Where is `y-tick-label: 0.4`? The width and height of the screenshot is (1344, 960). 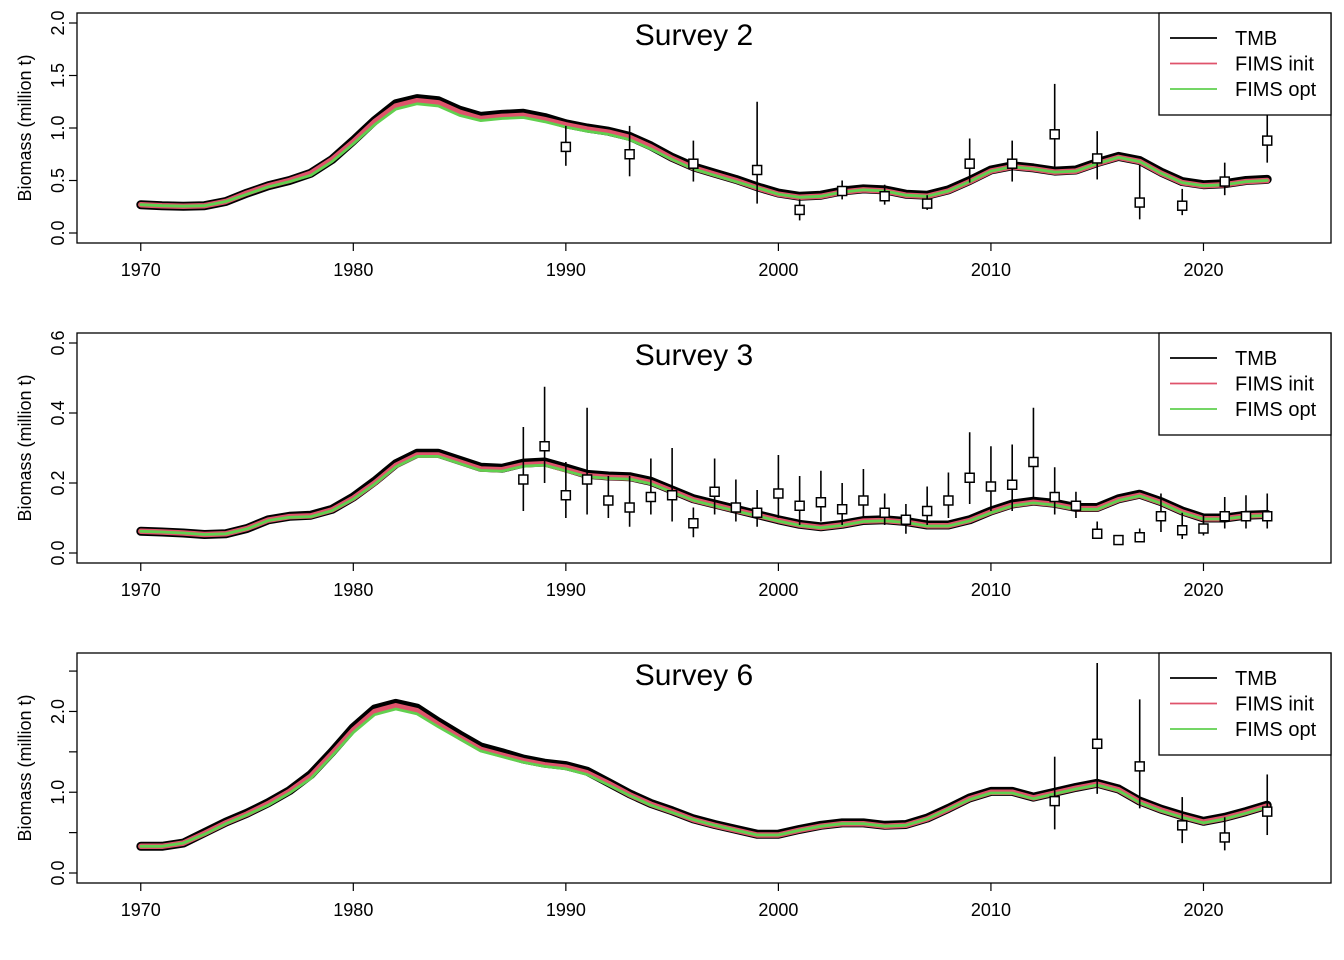
y-tick-label: 0.4 is located at coordinates (58, 412).